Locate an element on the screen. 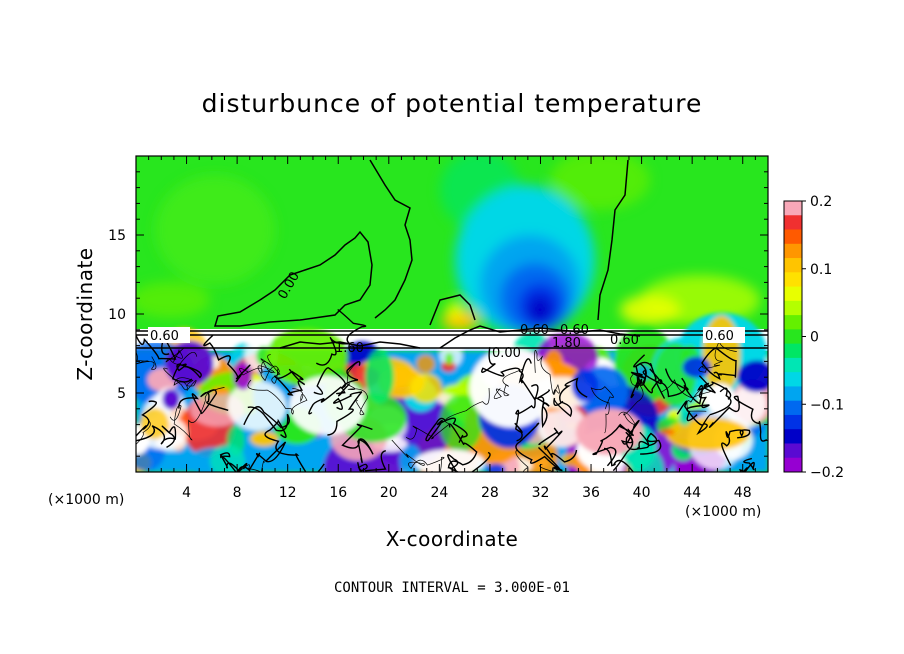  colorbar: 0.2 0.1 0 −0.1 −0.2 is located at coordinates (813, 337).